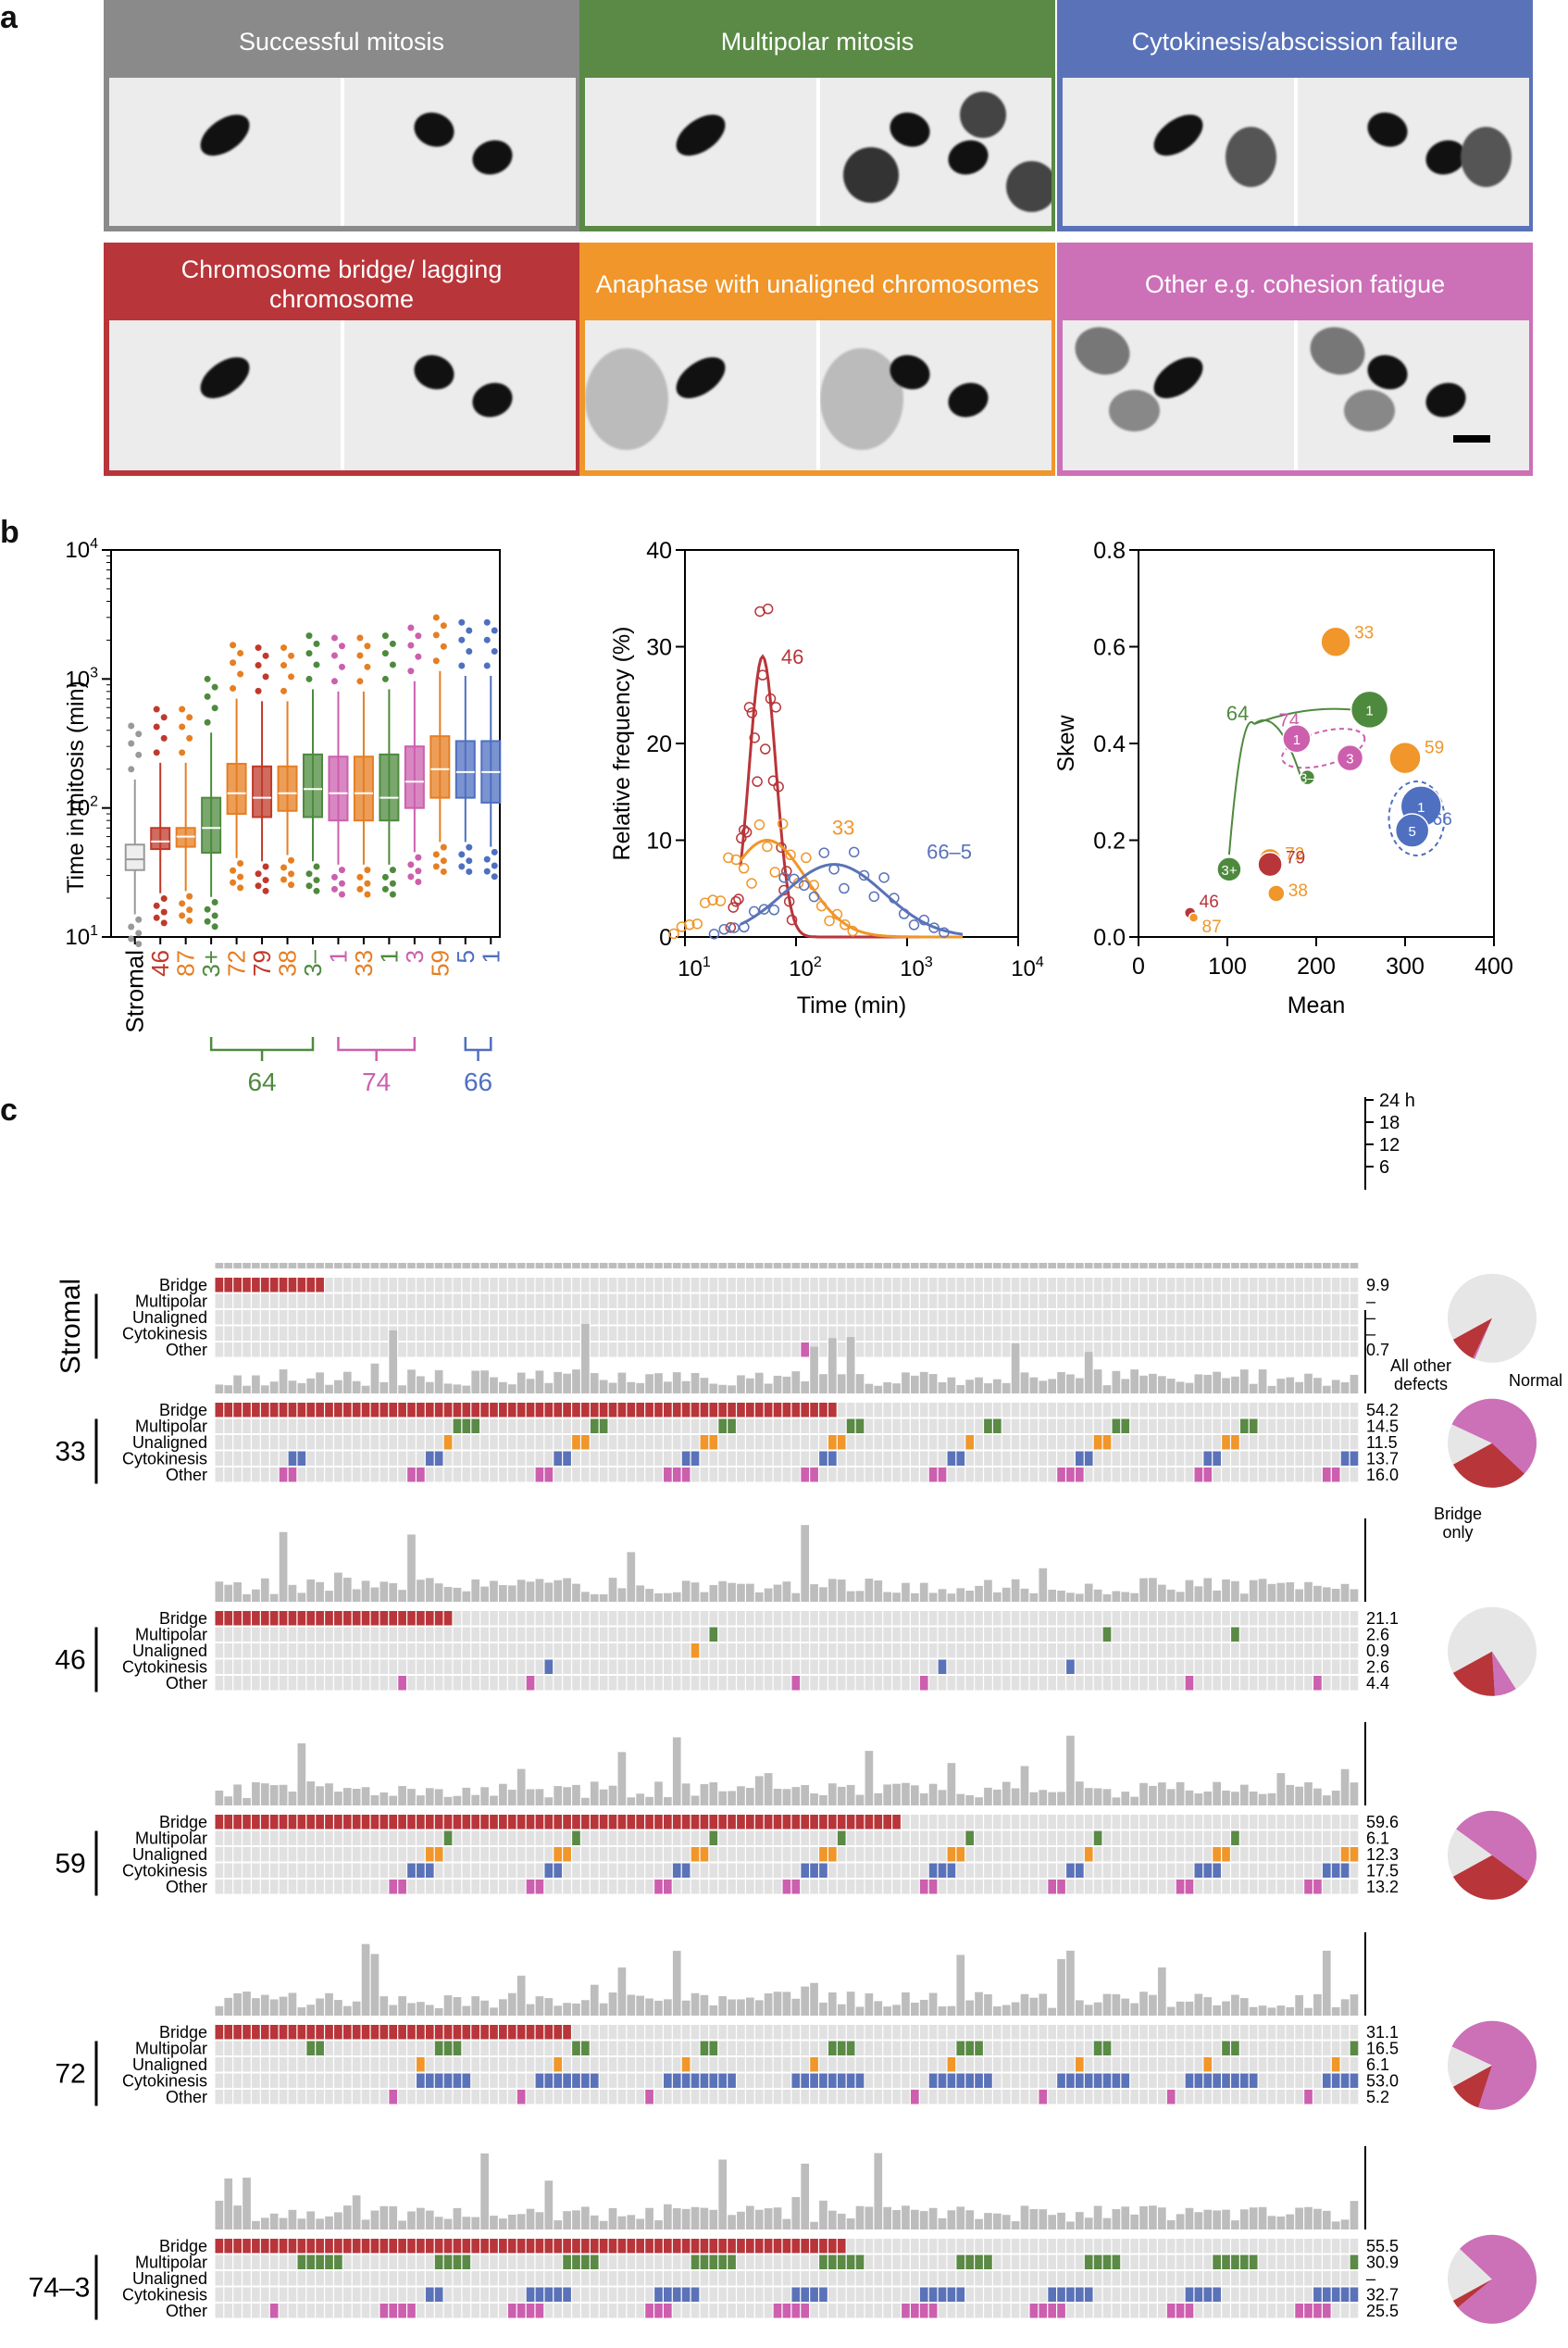 Image resolution: width=1568 pixels, height=2348 pixels. I want to click on point-label: 79, so click(1295, 858).